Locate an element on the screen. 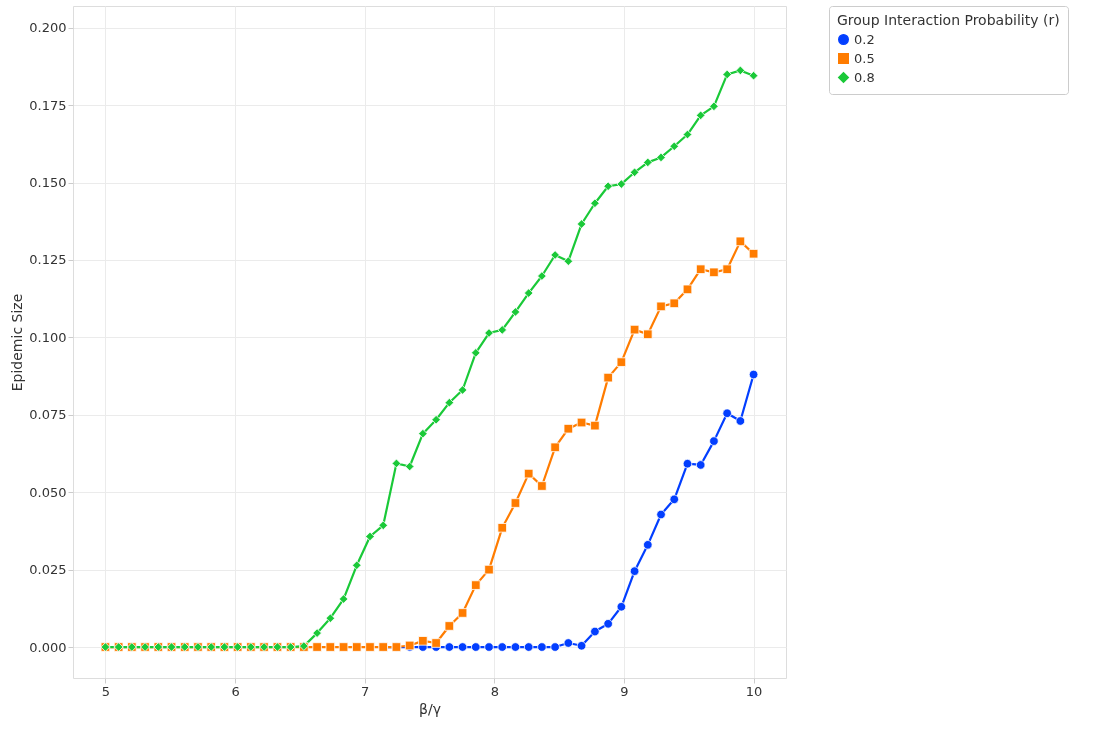 The height and width of the screenshot is (729, 1104). y-tick-label: 0.125 is located at coordinates (48, 260).